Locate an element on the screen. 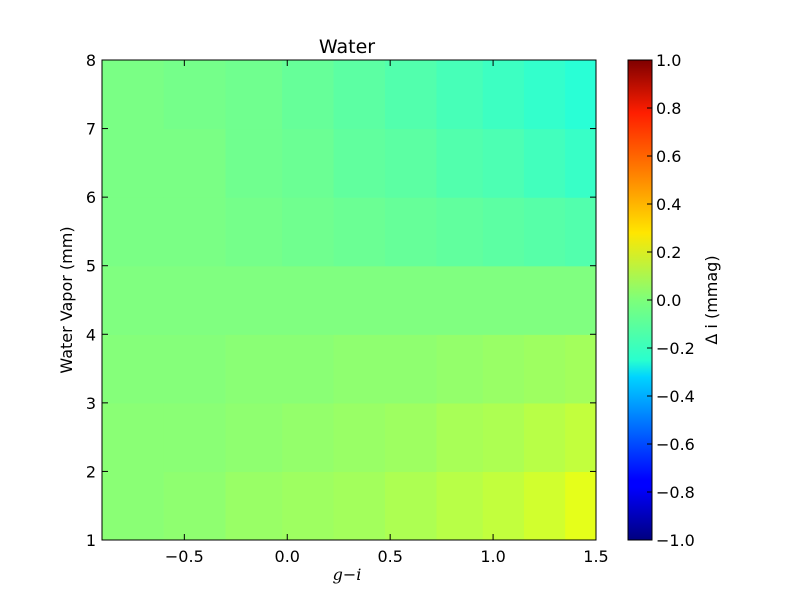  colorbar-tick-label: 0.8 is located at coordinates (668, 108).